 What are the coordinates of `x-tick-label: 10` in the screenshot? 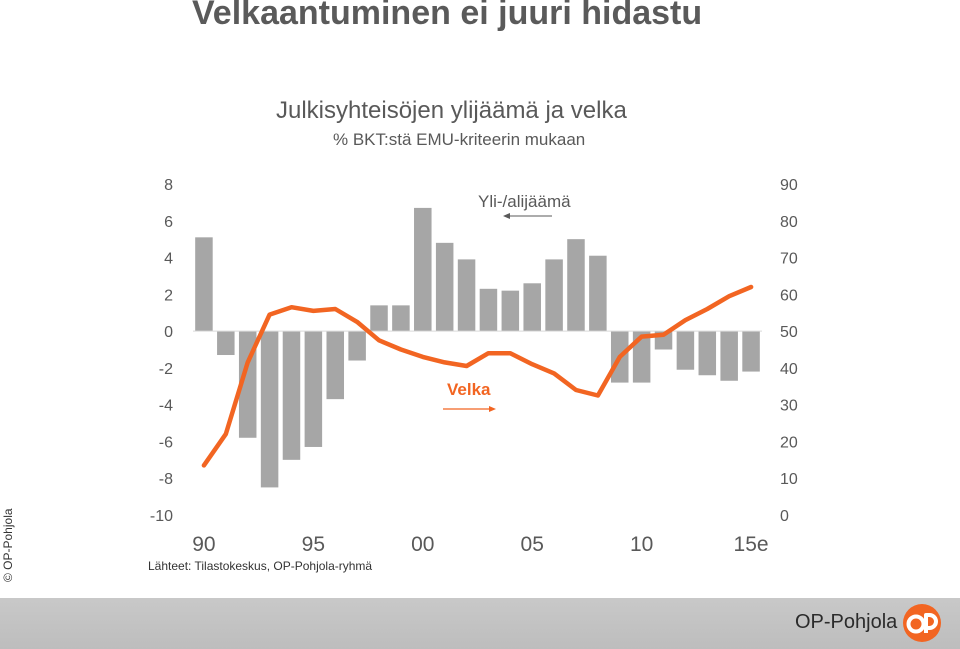 It's located at (641, 544).